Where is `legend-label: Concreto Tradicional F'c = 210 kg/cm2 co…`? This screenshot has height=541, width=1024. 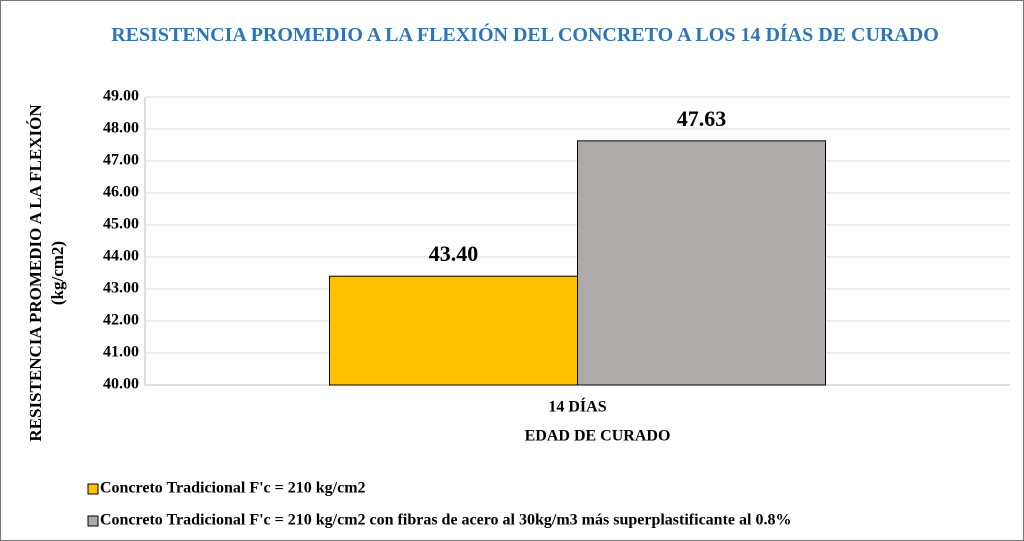 legend-label: Concreto Tradicional F'c = 210 kg/cm2 co… is located at coordinates (445, 520).